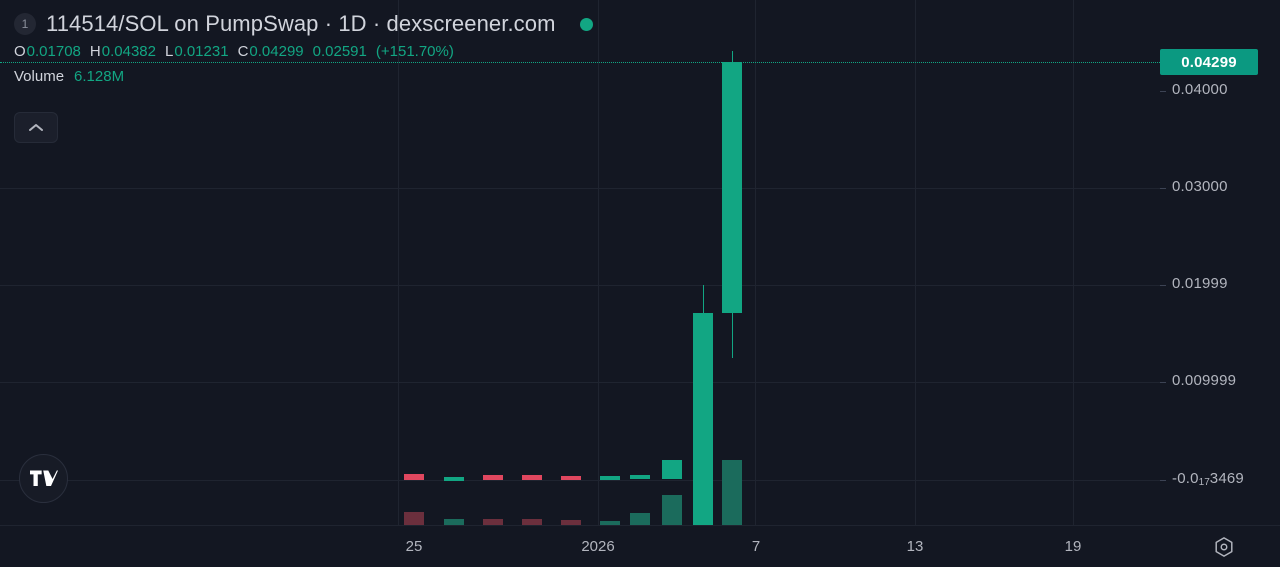 This screenshot has height=567, width=1280. What do you see at coordinates (1204, 380) in the screenshot?
I see `price-tick-label: 0.009999` at bounding box center [1204, 380].